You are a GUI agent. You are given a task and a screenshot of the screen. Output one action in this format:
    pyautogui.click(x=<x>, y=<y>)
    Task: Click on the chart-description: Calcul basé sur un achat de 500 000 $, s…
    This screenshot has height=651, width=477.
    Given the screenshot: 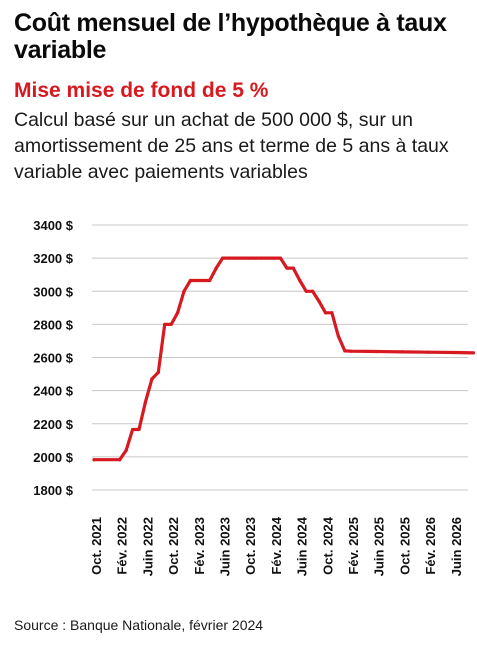 What is the action you would take?
    pyautogui.click(x=231, y=146)
    